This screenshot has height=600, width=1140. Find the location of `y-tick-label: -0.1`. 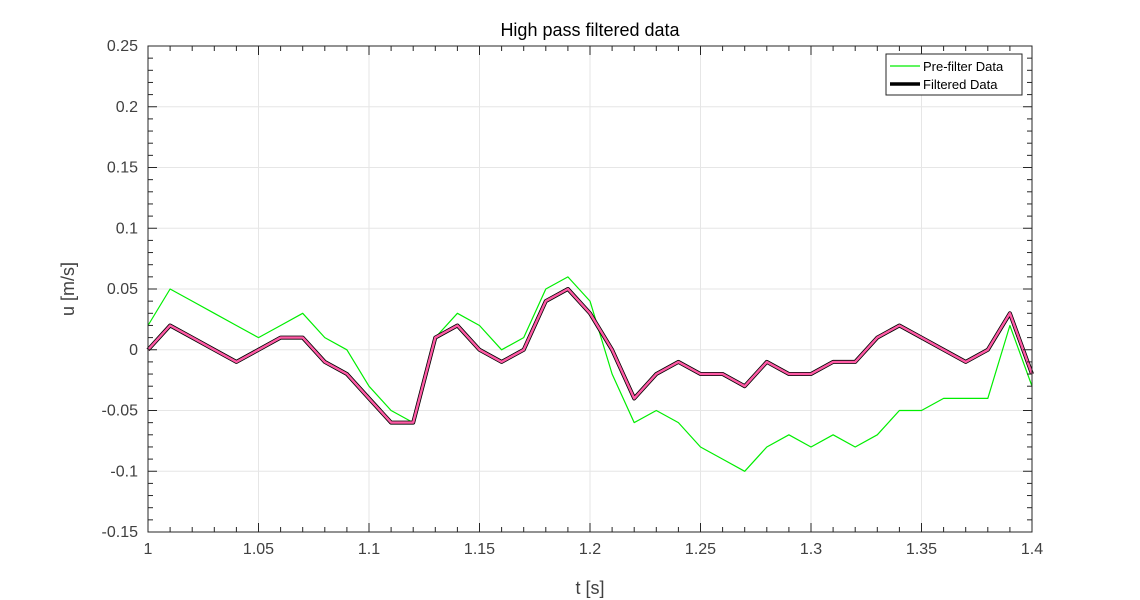

y-tick-label: -0.1 is located at coordinates (124, 471).